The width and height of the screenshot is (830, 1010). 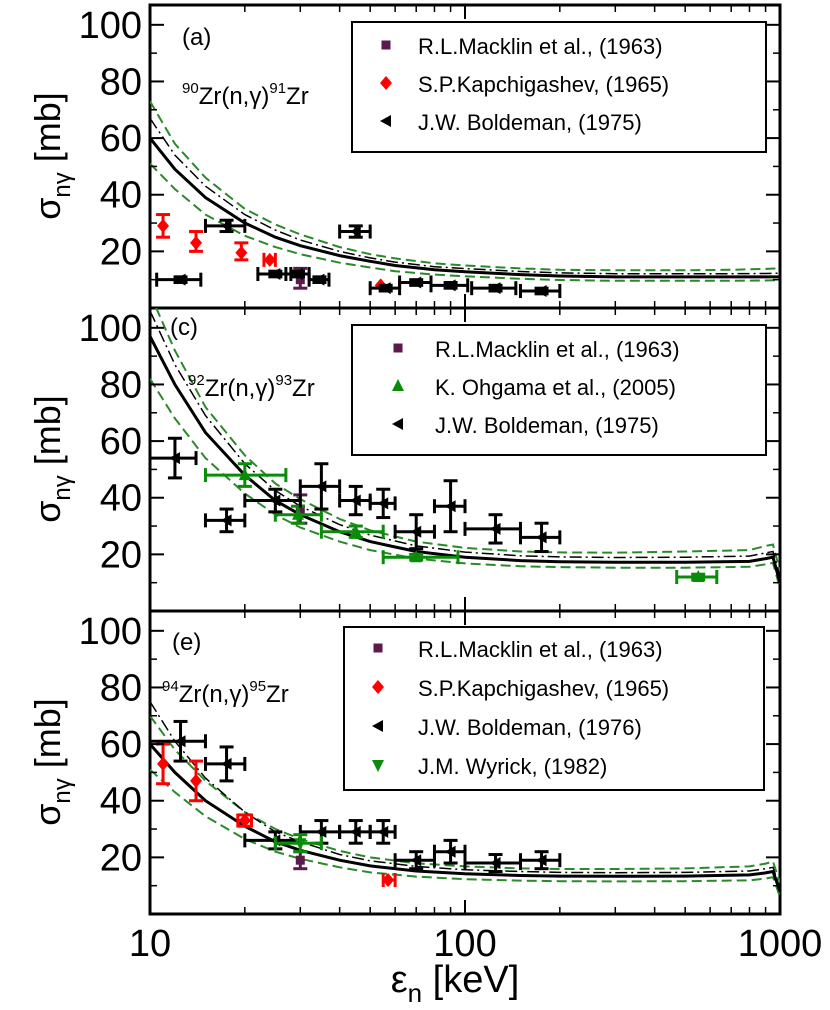 I want to click on legend-label: J.W. Boldeman, (1976), so click(x=530, y=727).